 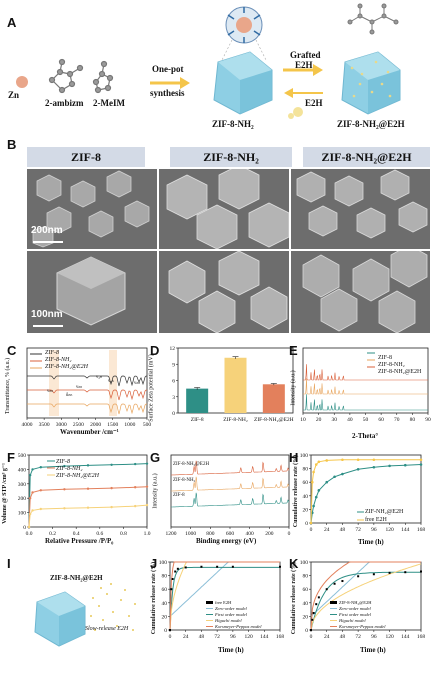 What do you see at coordinates (210, 534) in the screenshot?
I see `xps-xtick-label: 800` at bounding box center [210, 534].